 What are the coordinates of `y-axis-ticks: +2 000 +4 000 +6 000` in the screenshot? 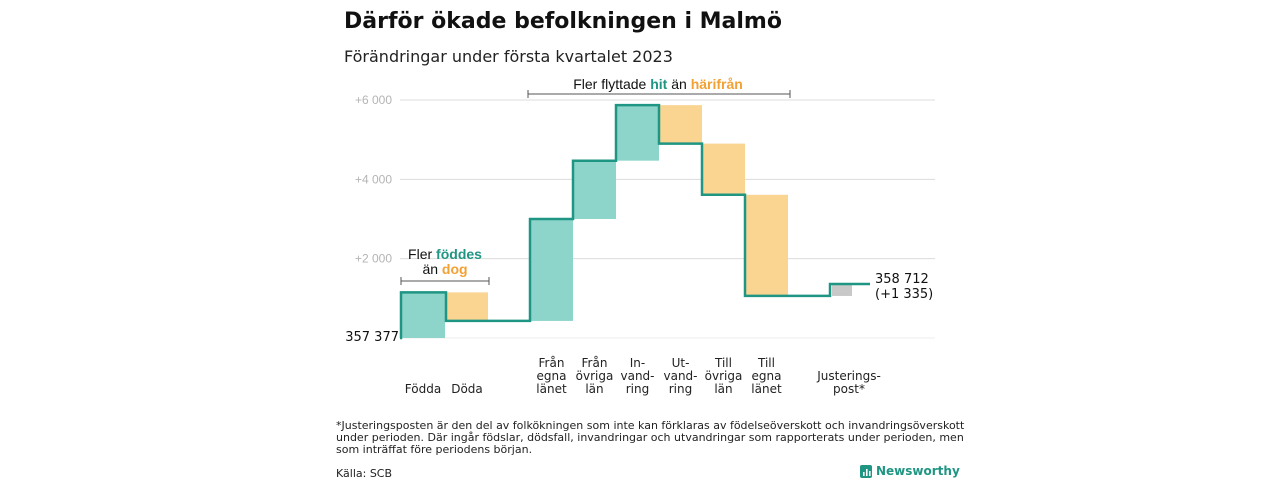 It's located at (373, 179).